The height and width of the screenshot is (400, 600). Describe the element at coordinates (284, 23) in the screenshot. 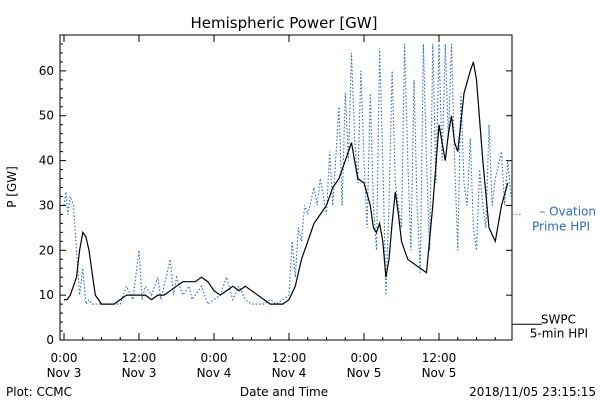

I see `chart-title: Hemispheric Power [GW]` at that location.